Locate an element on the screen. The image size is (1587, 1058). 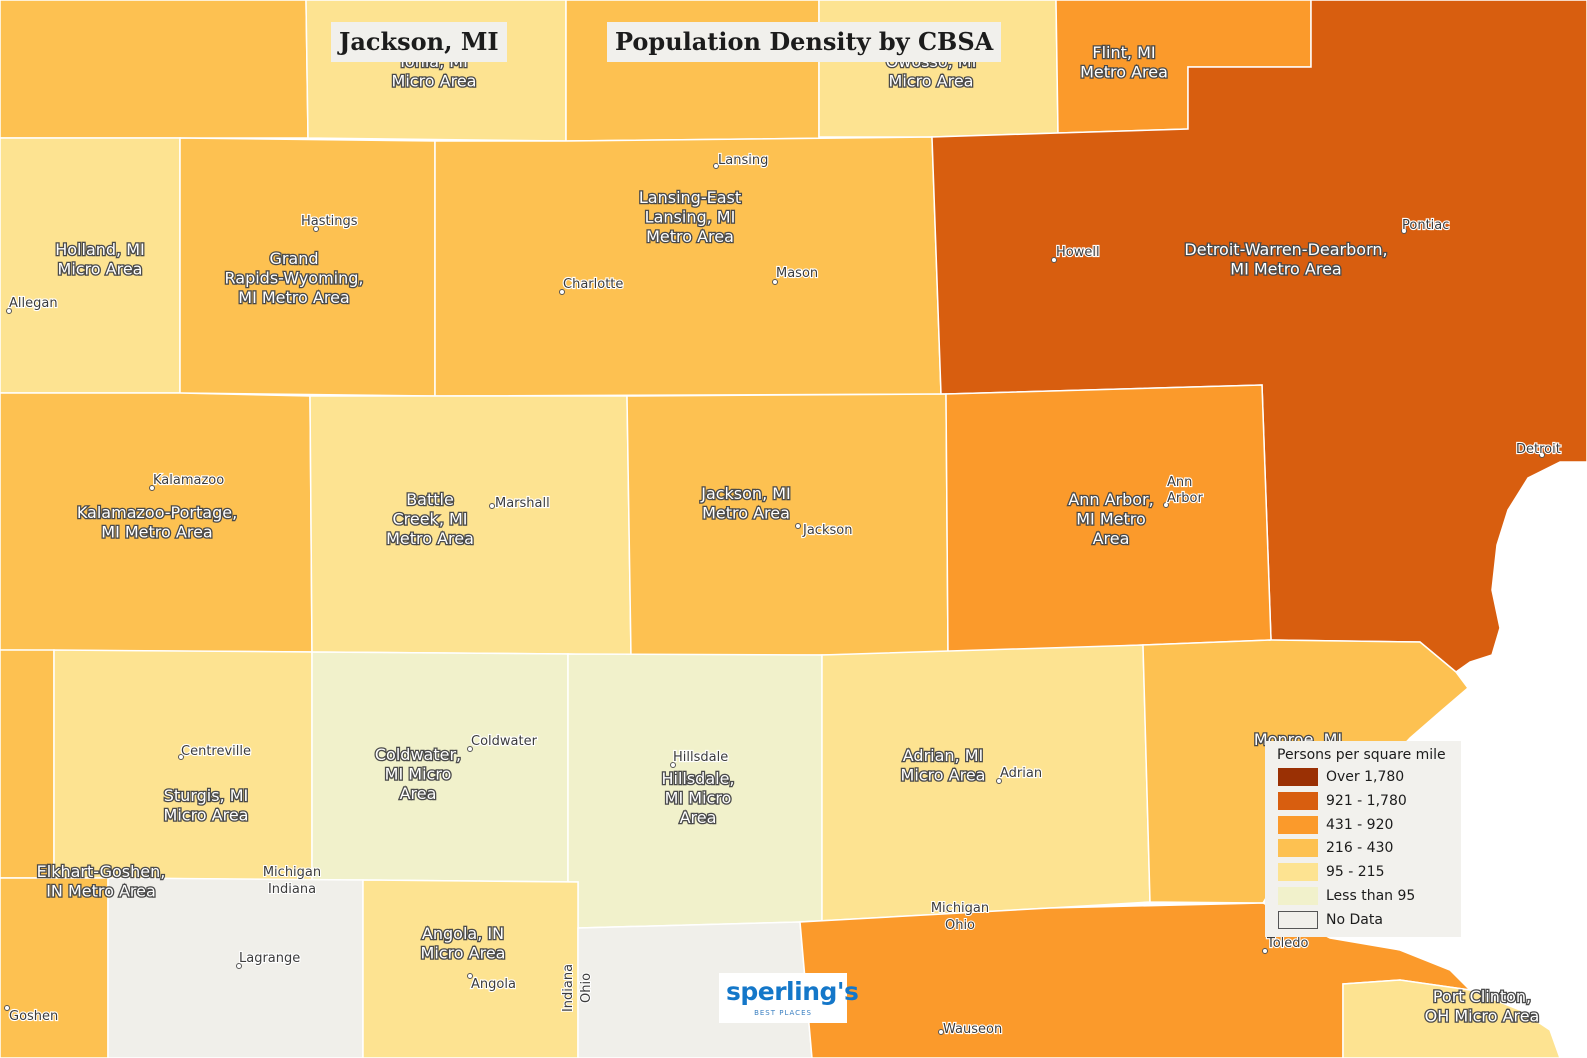
region-elkhart-strip is located at coordinates (27, 764).